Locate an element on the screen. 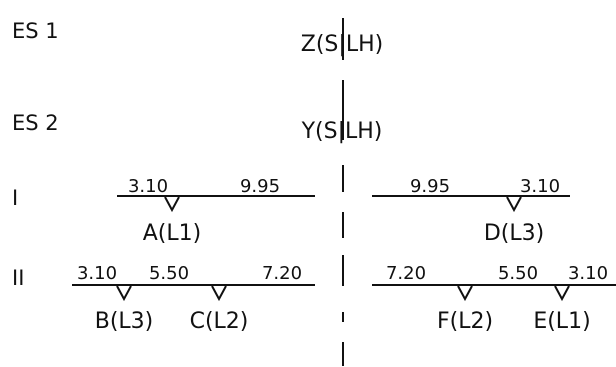  row-label-es1: ES 1 is located at coordinates (35, 31).